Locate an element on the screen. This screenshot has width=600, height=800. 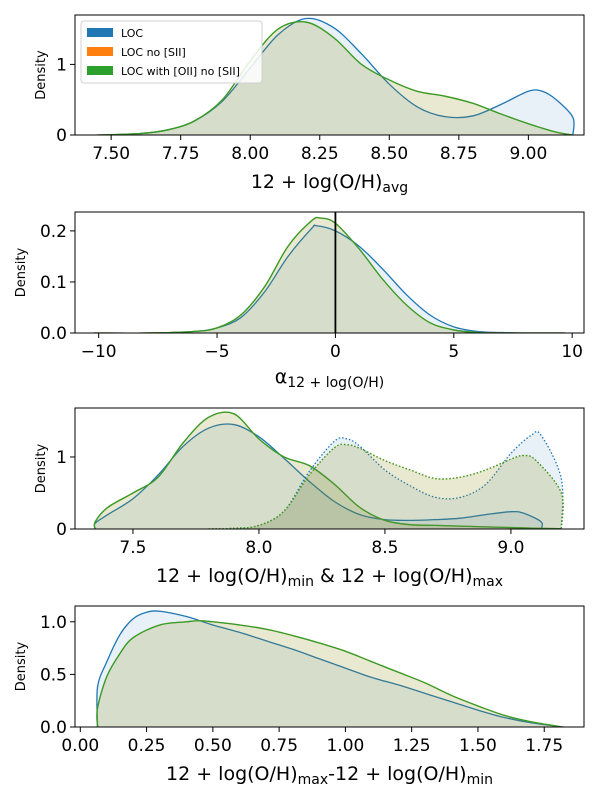
series-fill-loc-min is located at coordinates (318, 476).